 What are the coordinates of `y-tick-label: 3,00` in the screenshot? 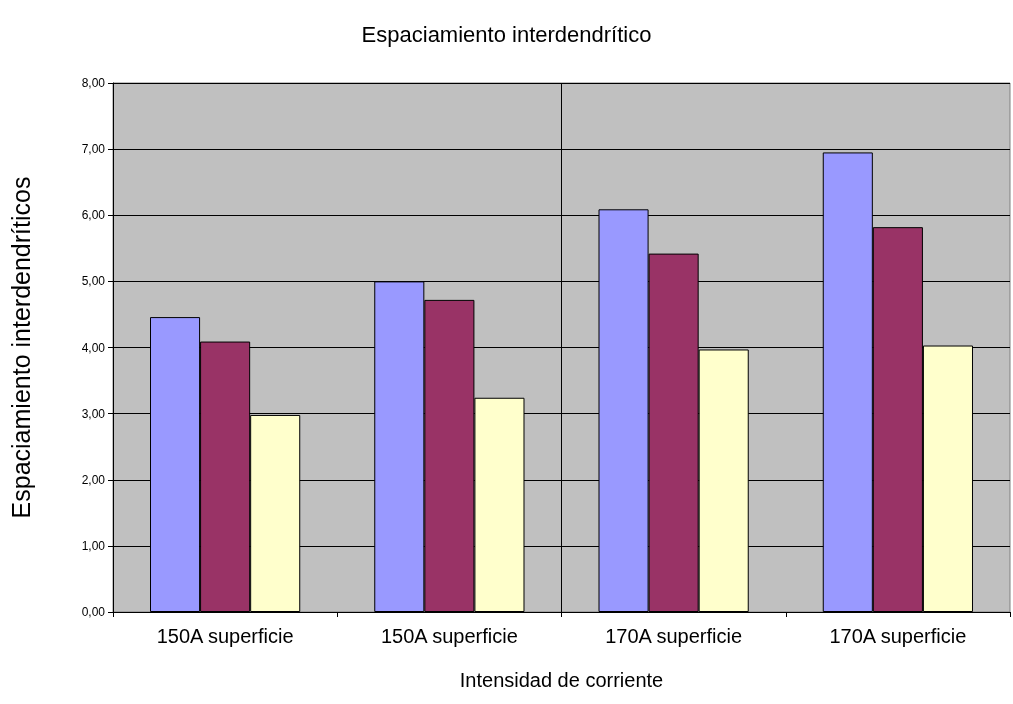 It's located at (93, 413).